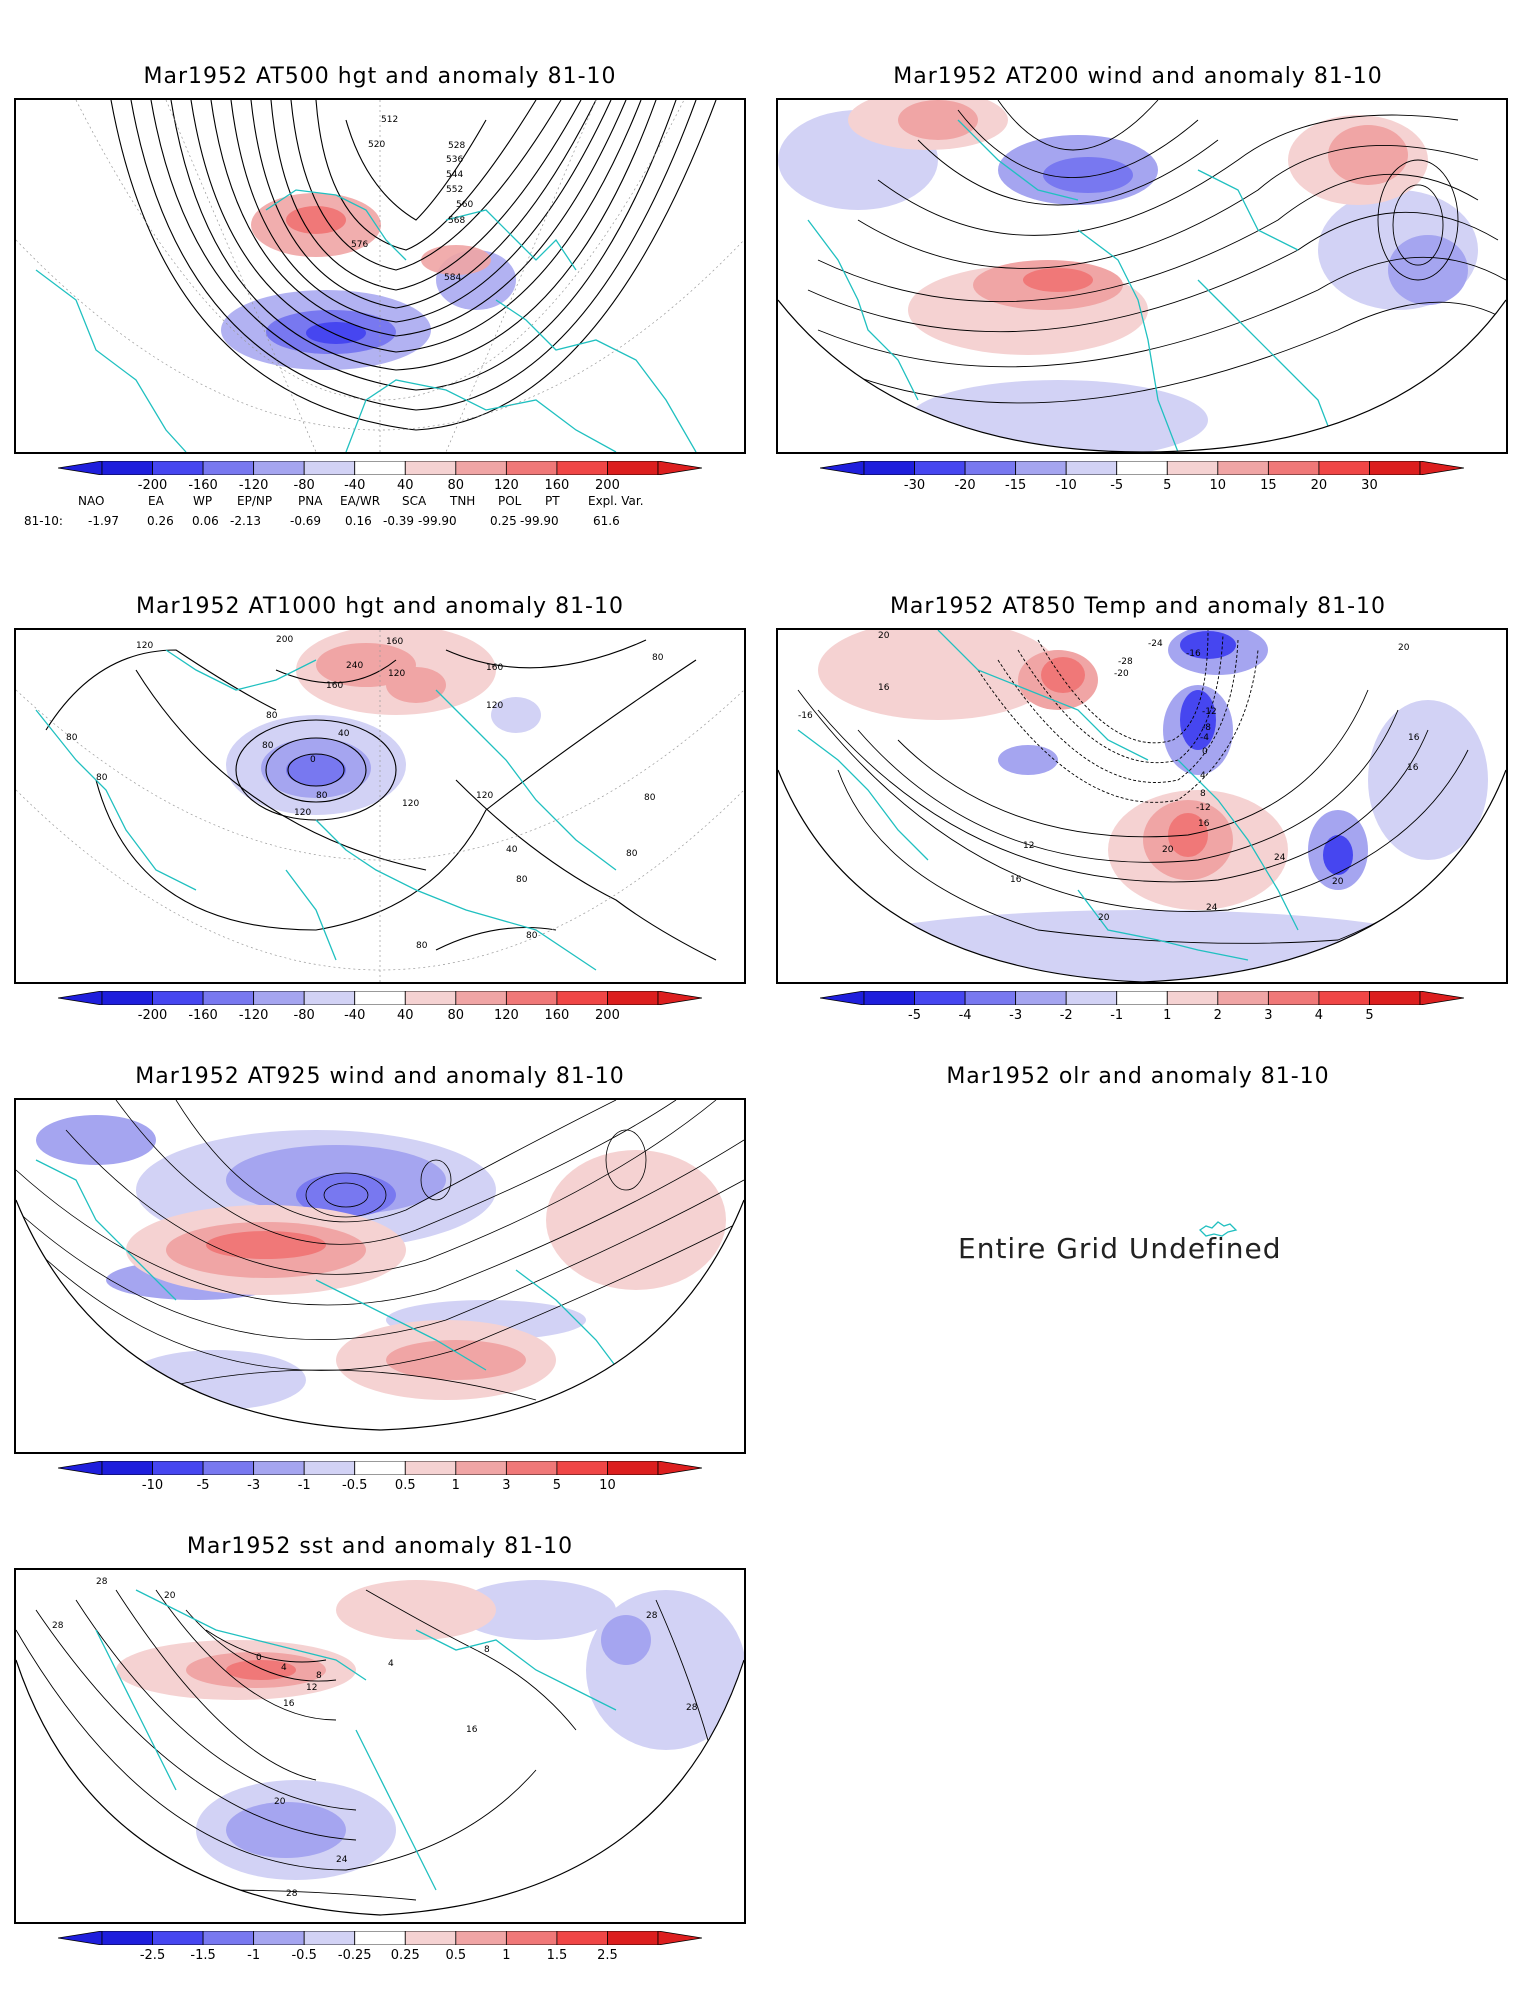  I want to click on colorbar-tick-label: 0.25, so click(405, 1955).